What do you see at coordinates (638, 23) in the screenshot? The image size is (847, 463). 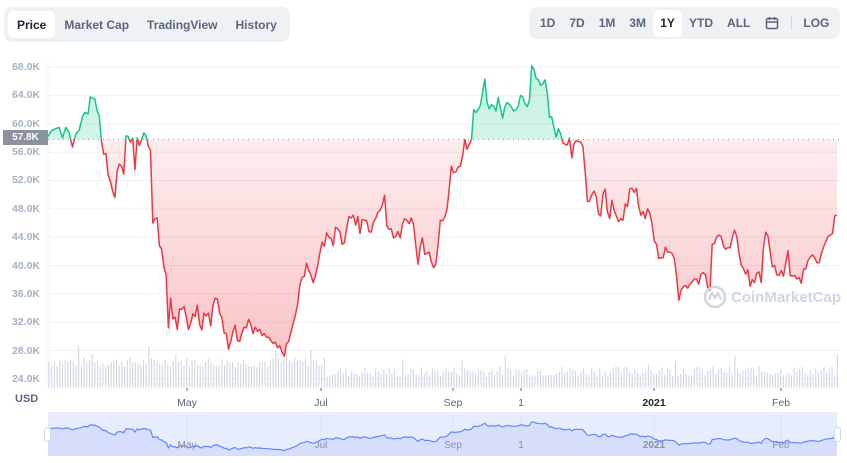 I see `range-3m: 3M` at bounding box center [638, 23].